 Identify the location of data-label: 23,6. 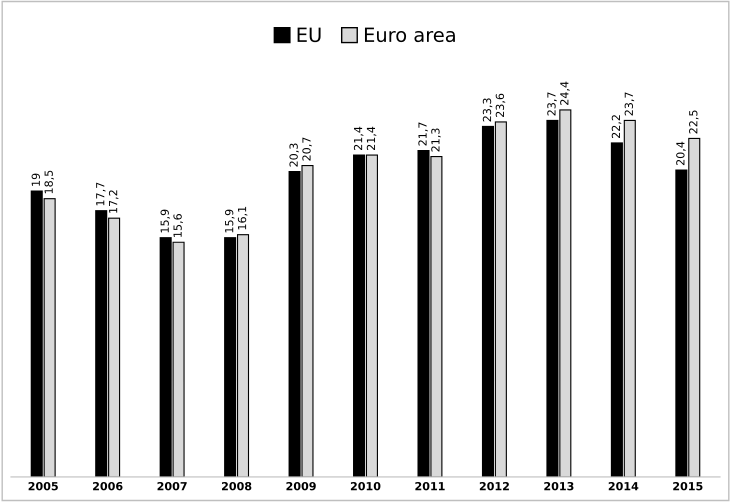
(501, 105).